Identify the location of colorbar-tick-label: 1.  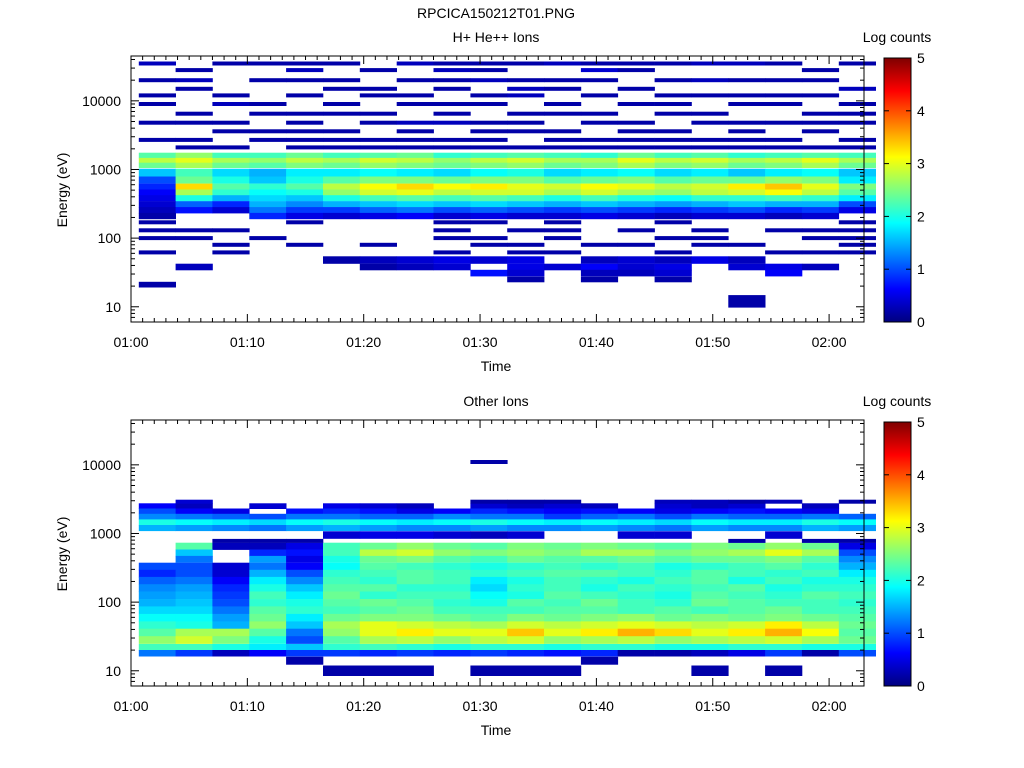
(921, 269).